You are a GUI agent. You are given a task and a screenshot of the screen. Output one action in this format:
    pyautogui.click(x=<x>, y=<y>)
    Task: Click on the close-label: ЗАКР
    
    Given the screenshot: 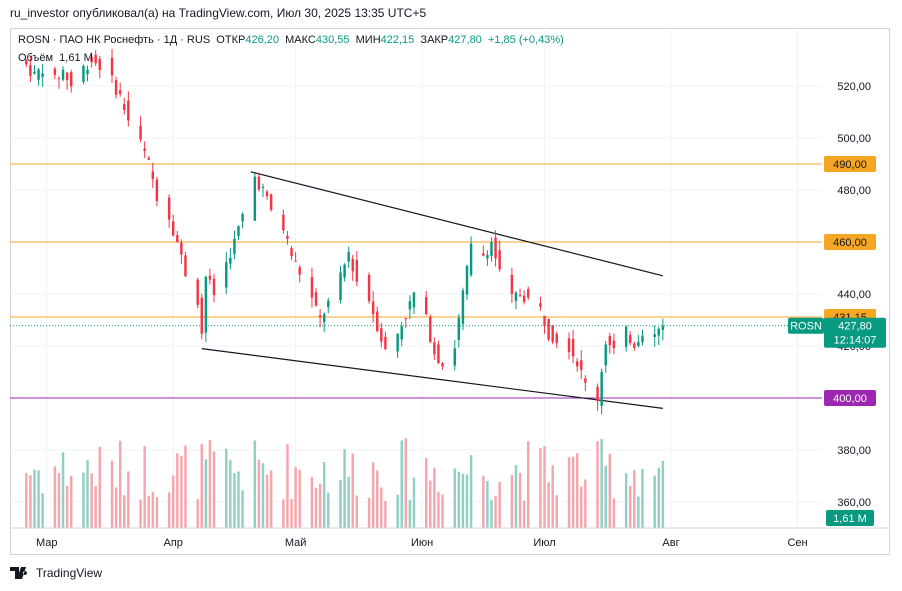 What is the action you would take?
    pyautogui.click(x=434, y=40)
    